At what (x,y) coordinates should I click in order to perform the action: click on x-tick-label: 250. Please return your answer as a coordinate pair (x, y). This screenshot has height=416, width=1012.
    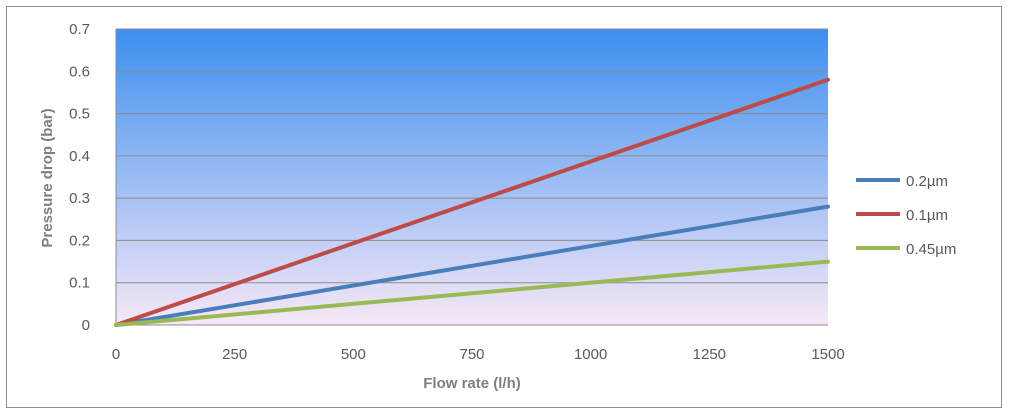
    Looking at the image, I should click on (234, 354).